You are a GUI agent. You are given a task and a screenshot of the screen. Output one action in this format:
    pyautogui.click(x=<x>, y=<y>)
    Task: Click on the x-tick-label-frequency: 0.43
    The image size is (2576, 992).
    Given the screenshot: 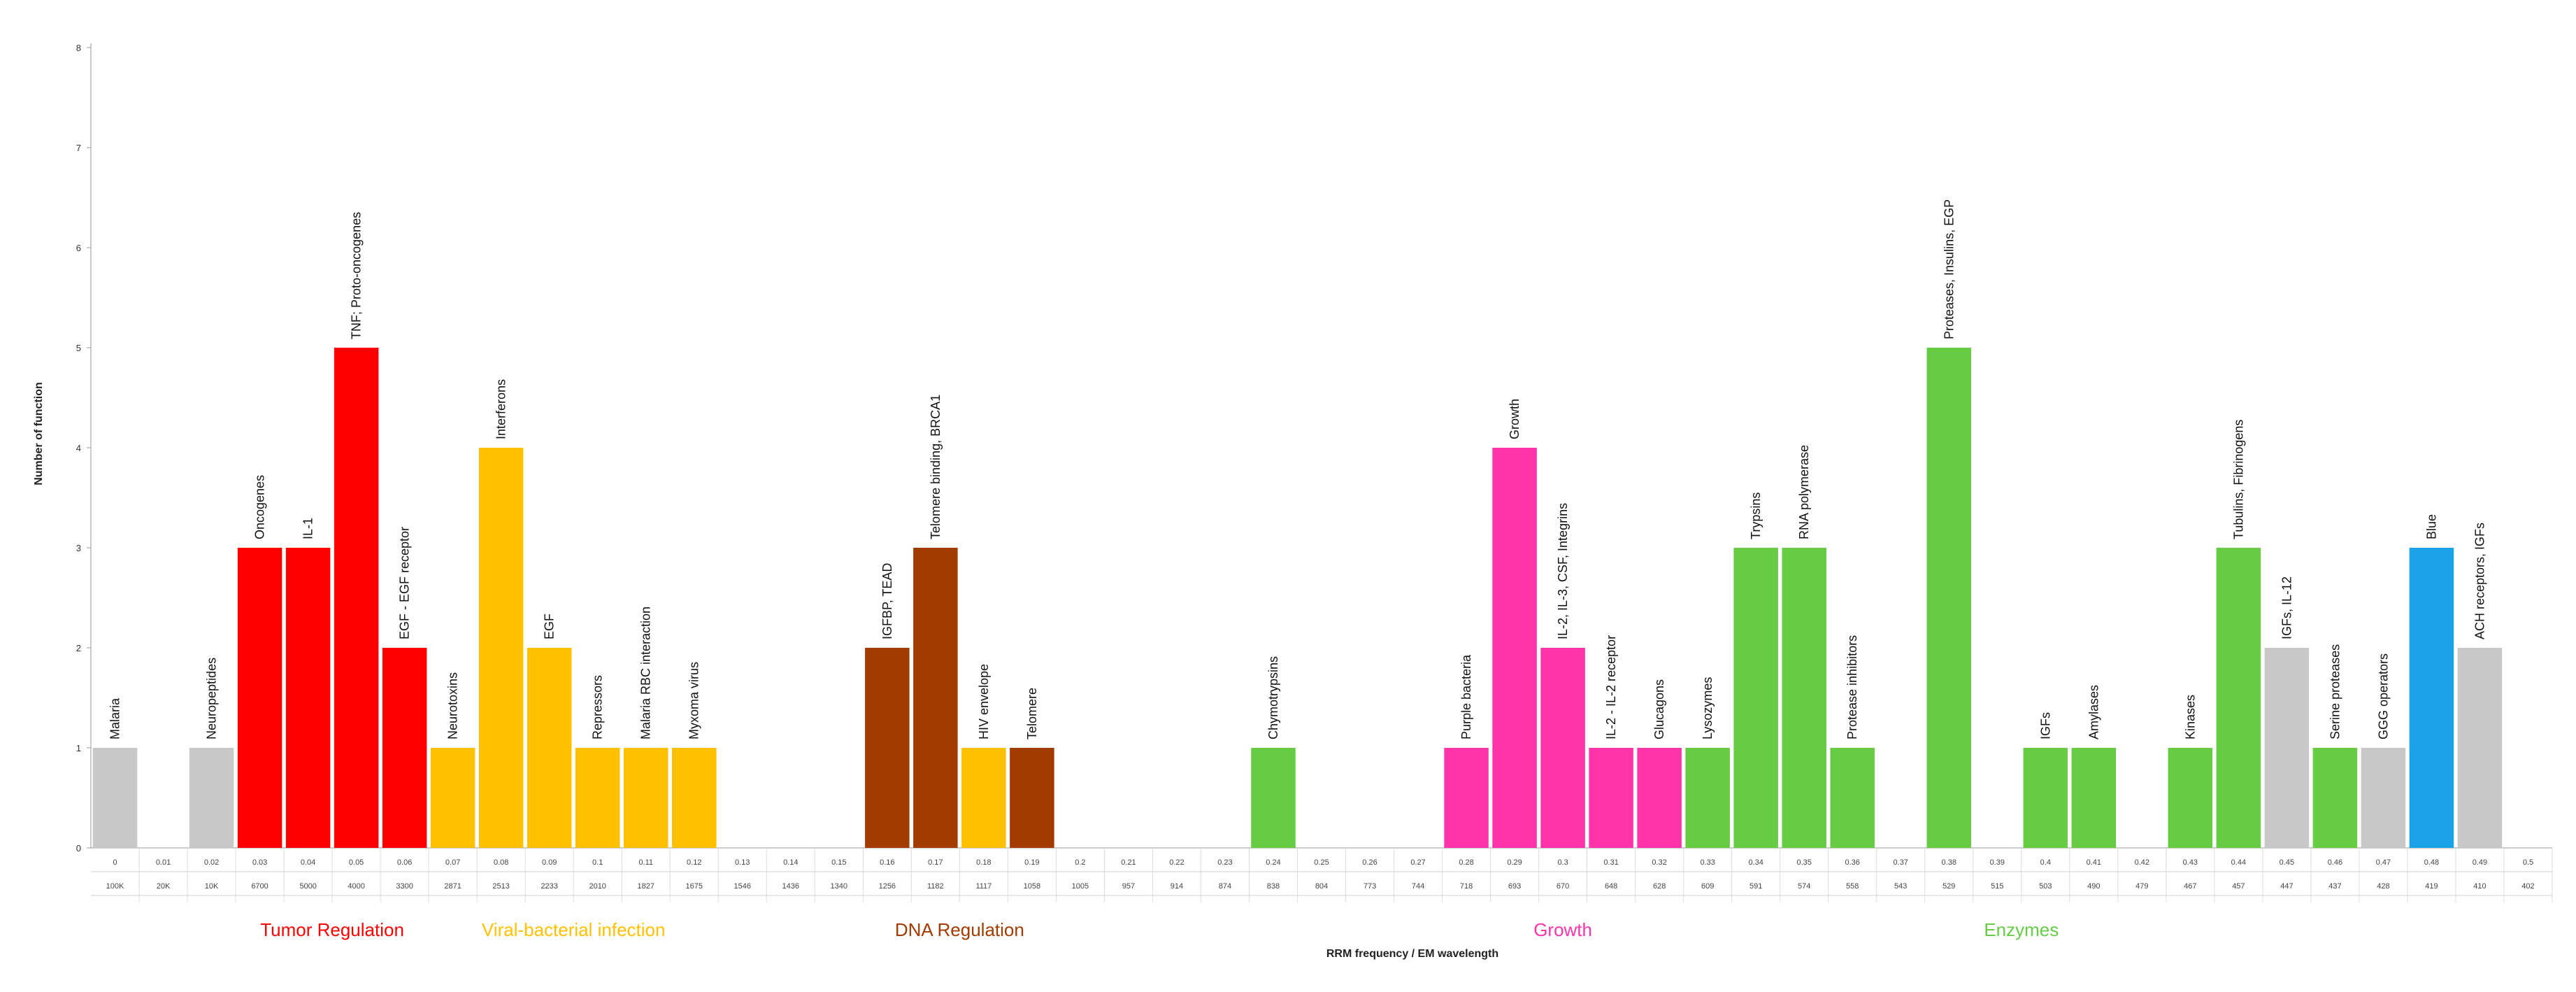 What is the action you would take?
    pyautogui.click(x=2190, y=863)
    